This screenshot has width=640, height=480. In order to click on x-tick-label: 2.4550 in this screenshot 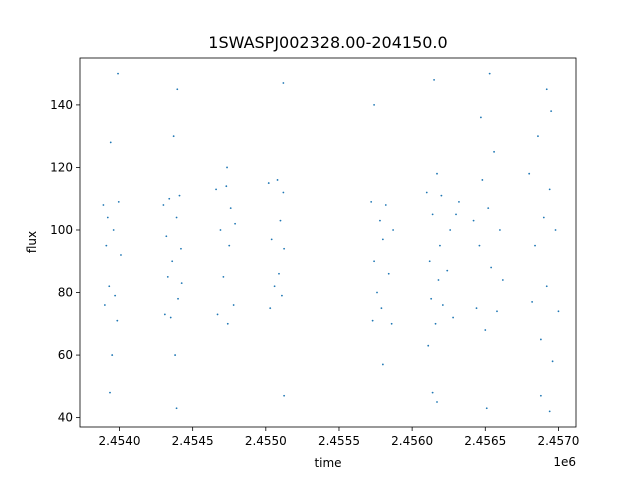, I will do `click(266, 441)`.